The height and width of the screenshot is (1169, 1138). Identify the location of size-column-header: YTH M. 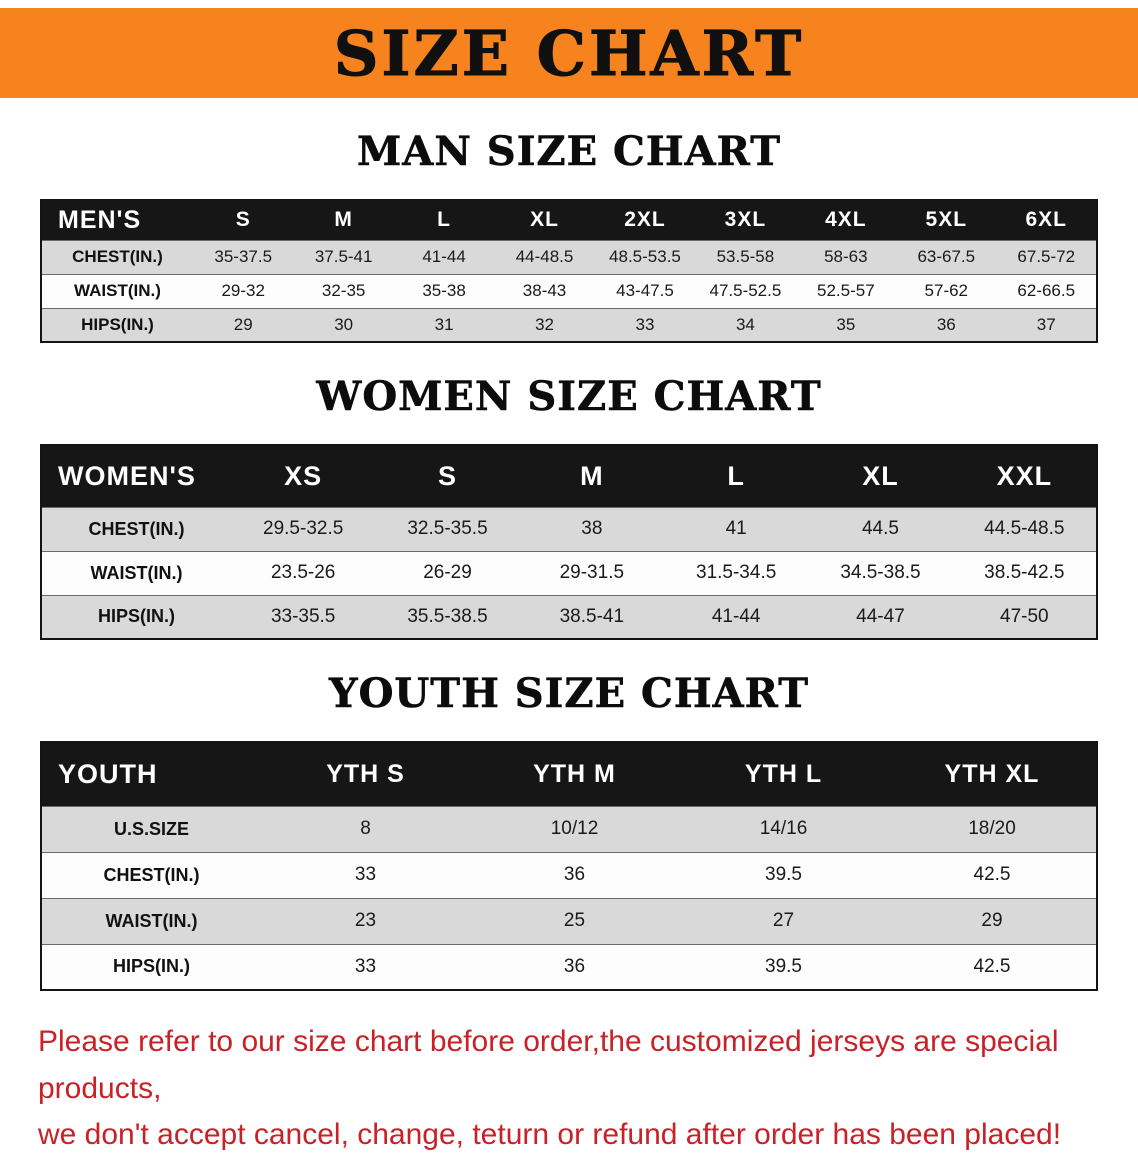
(574, 774).